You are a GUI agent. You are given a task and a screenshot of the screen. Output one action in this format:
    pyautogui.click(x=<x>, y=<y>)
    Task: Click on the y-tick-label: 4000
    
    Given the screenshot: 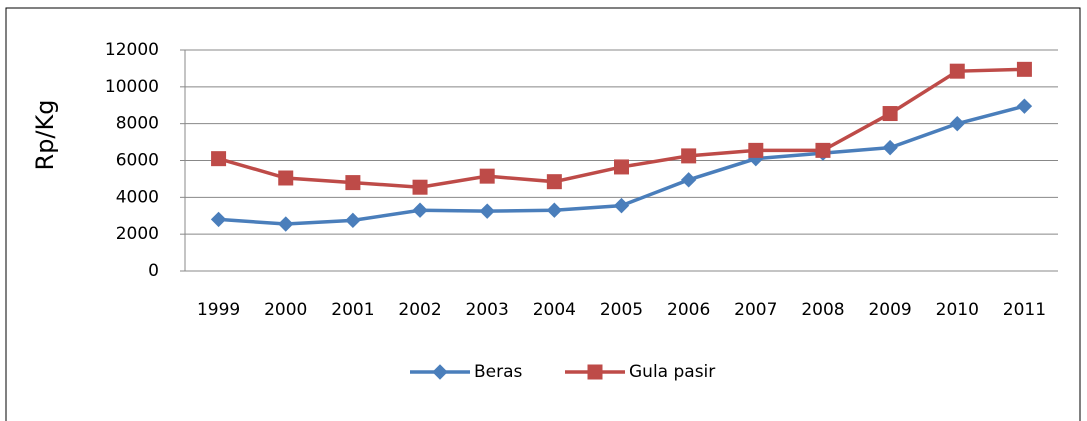 What is the action you would take?
    pyautogui.click(x=137, y=197)
    